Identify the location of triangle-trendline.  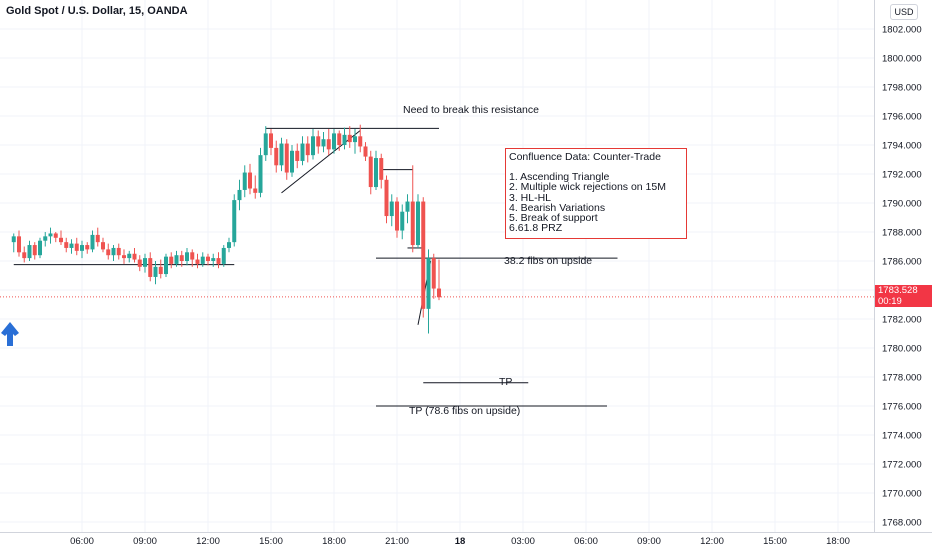
(321, 162).